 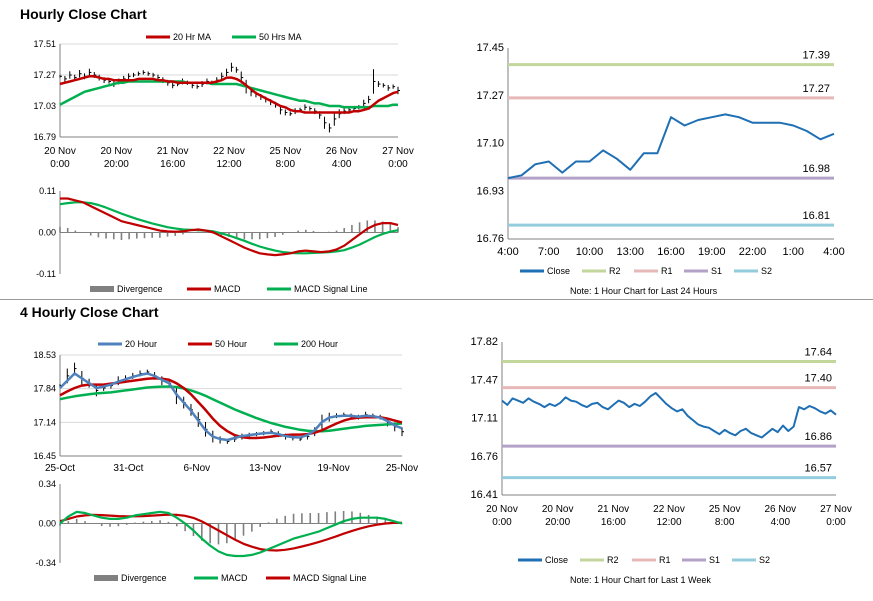 What do you see at coordinates (712, 252) in the screenshot?
I see `hourly_pivot-xtick-label: 19:00` at bounding box center [712, 252].